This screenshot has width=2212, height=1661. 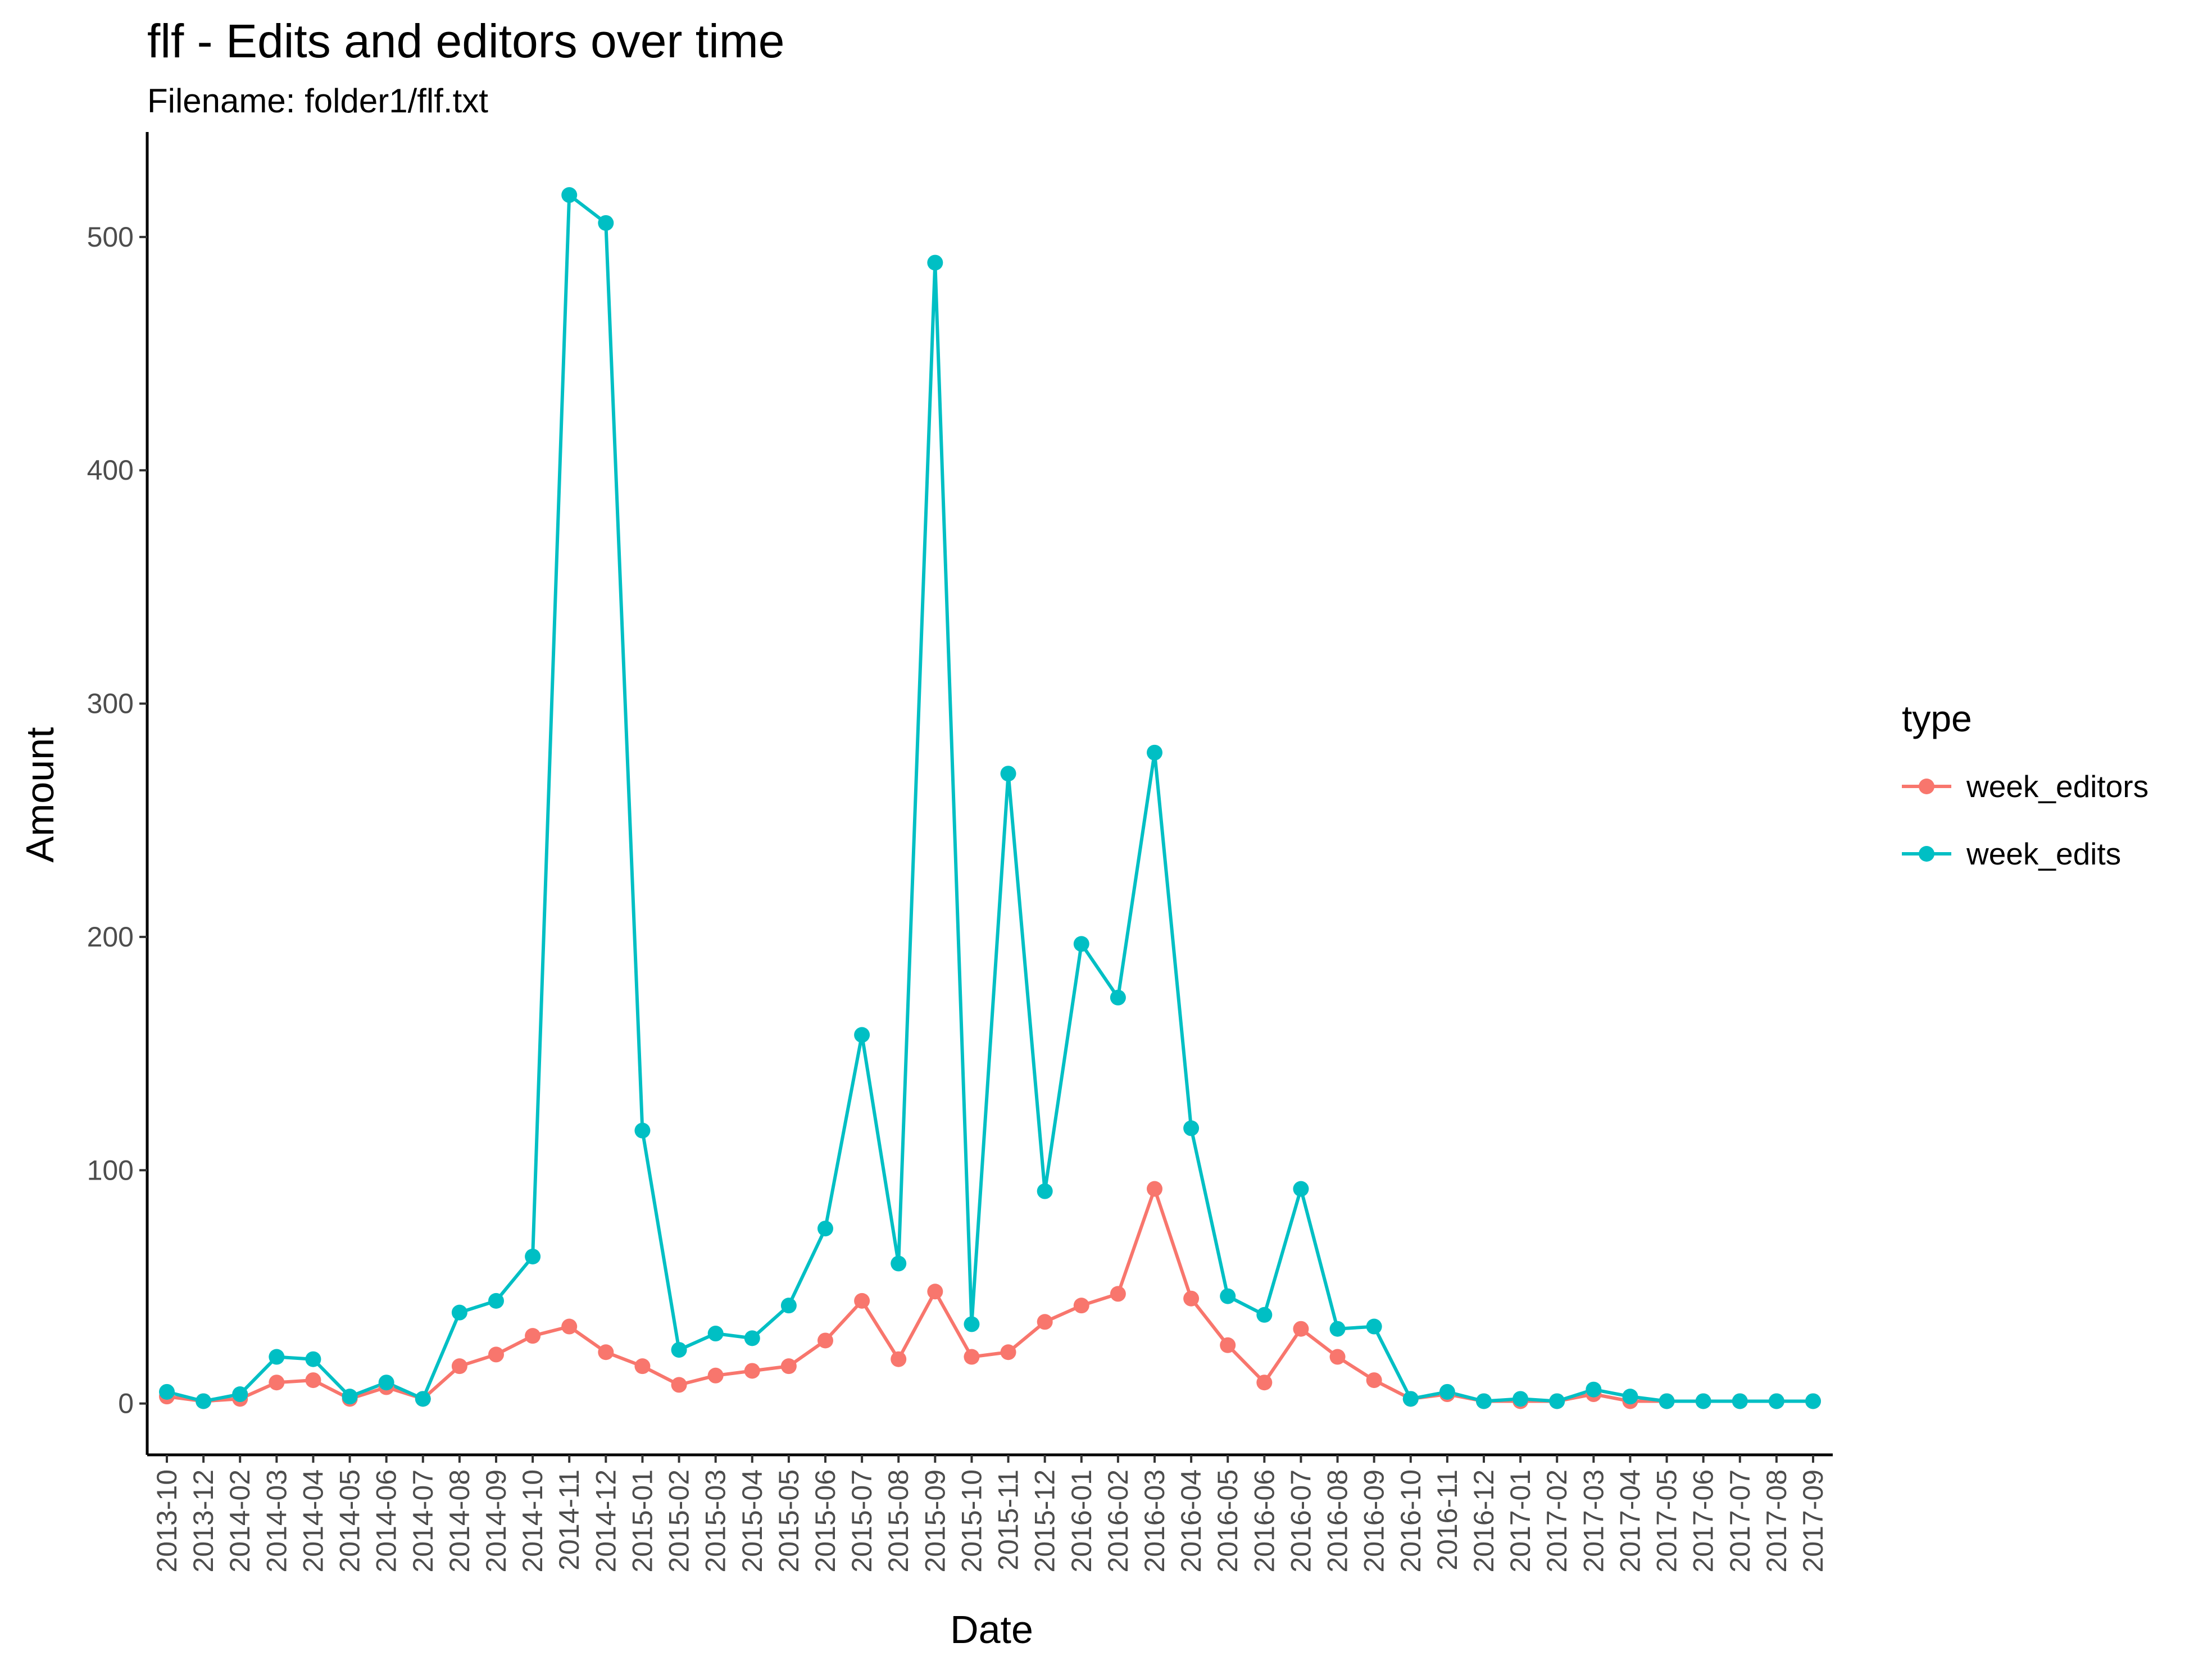 I want to click on x-tick-label: 2015-06, so click(x=825, y=1521).